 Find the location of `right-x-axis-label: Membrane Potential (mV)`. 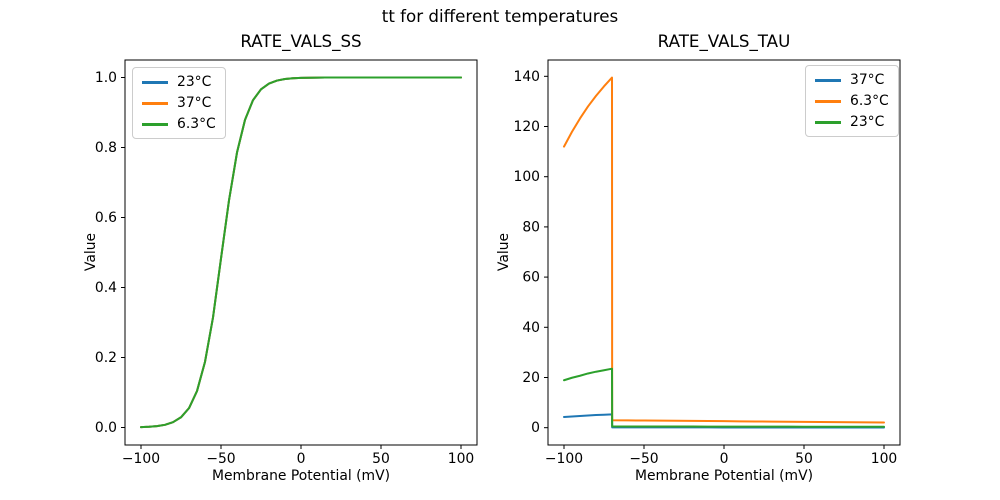

right-x-axis-label: Membrane Potential (mV) is located at coordinates (723, 476).